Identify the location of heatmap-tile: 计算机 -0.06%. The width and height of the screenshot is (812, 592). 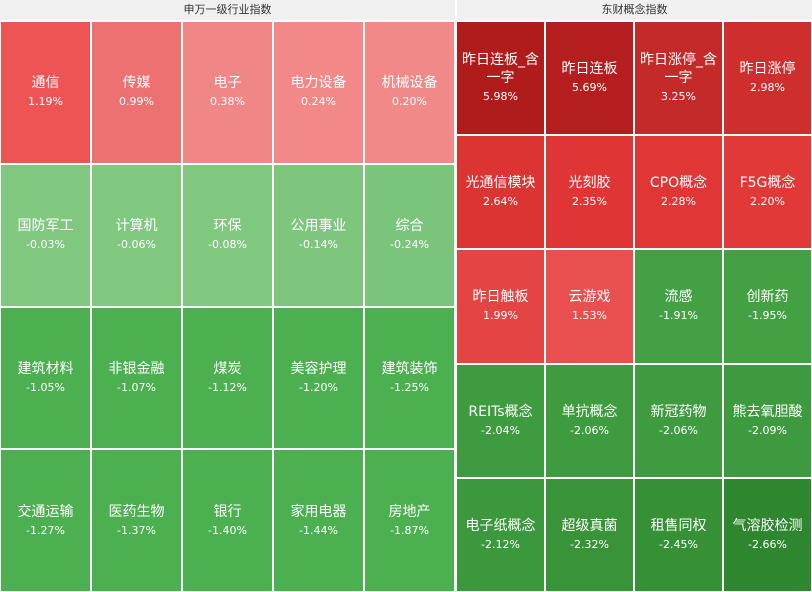
(136, 235).